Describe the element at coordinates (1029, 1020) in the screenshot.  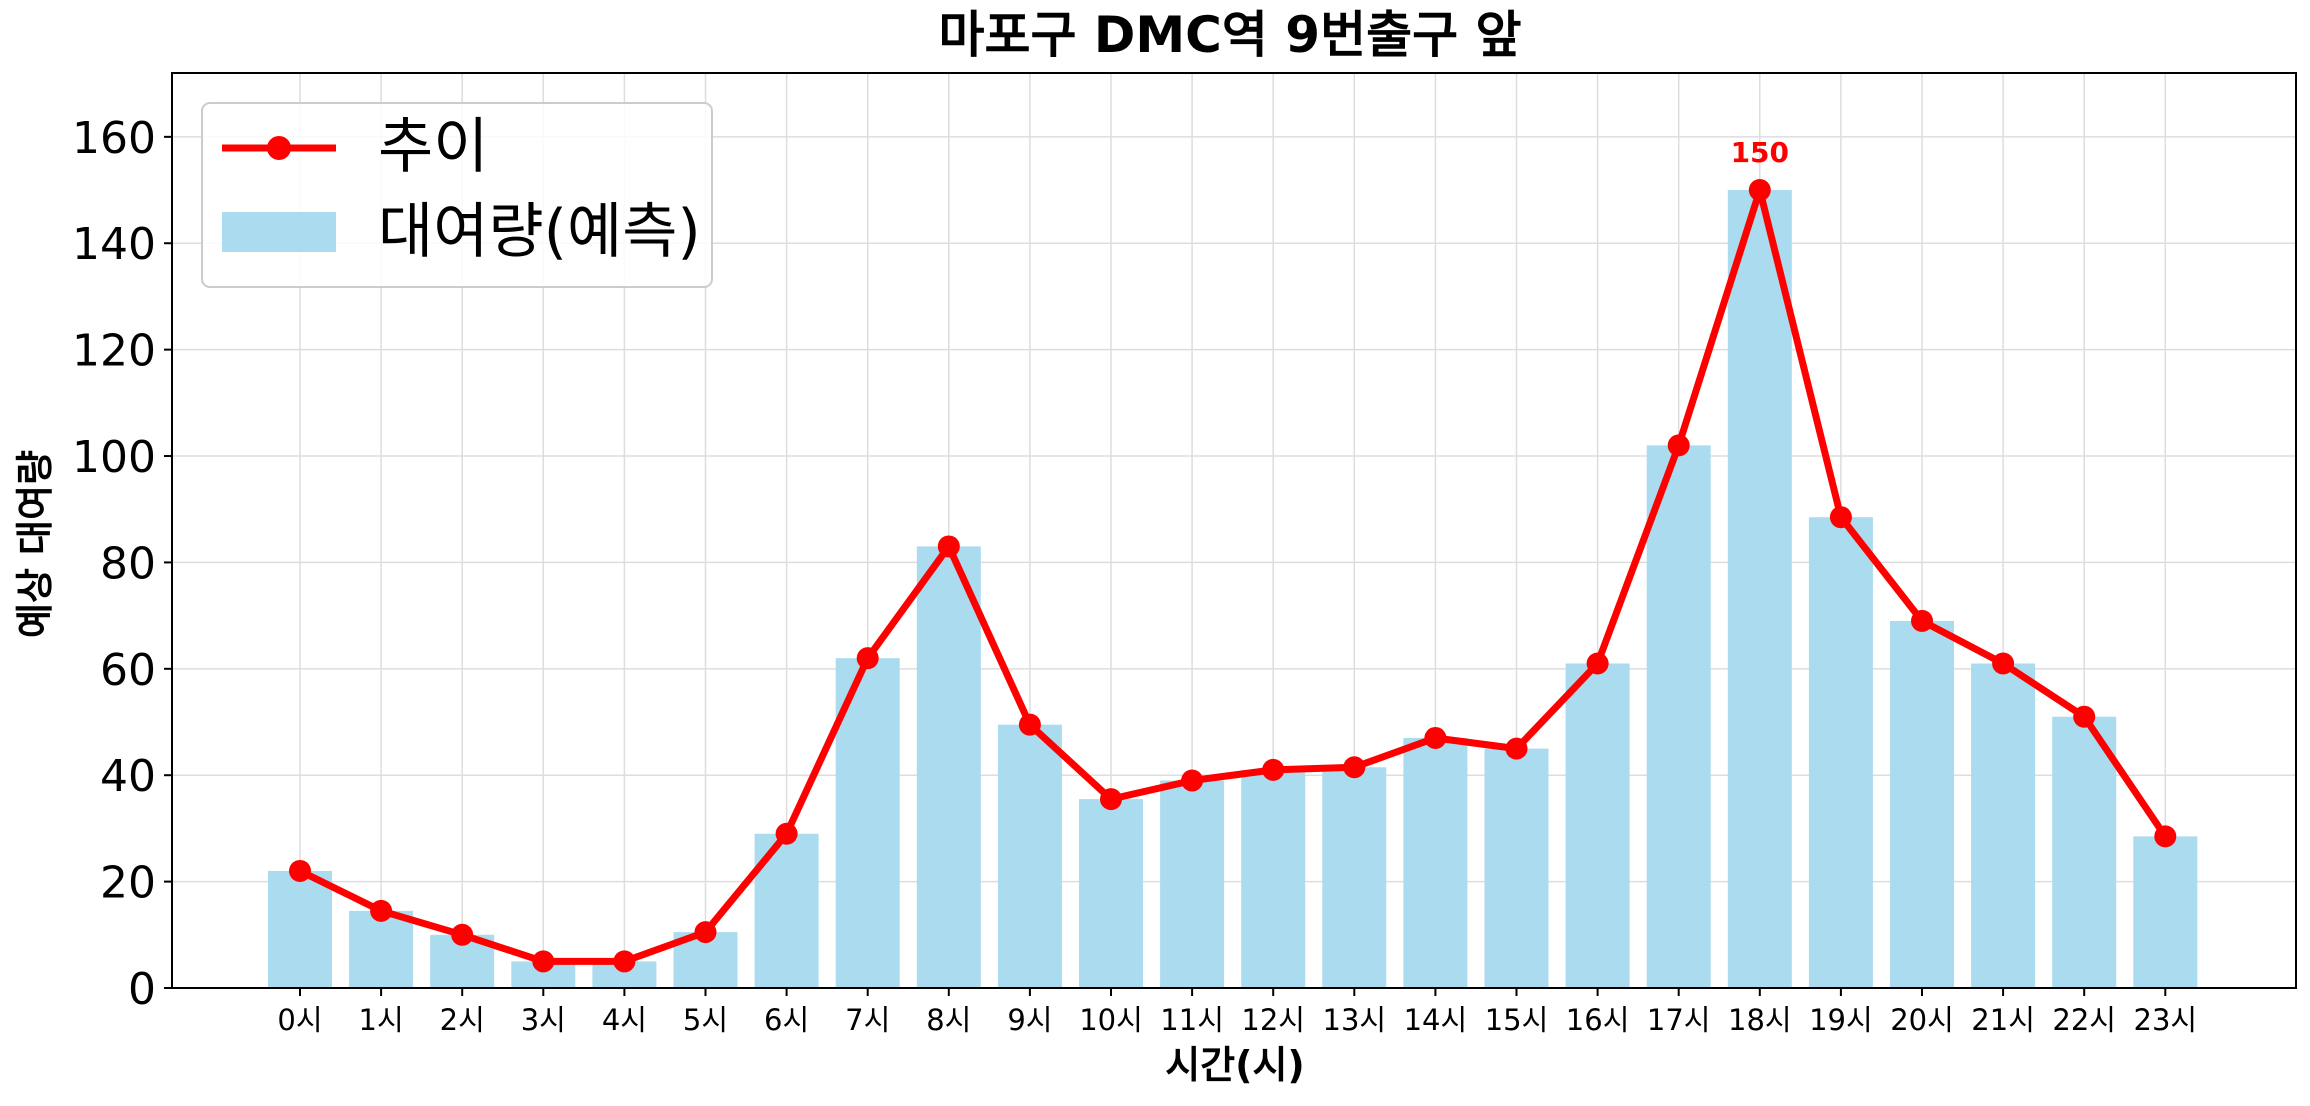
I see `x-tick-label: 9시` at that location.